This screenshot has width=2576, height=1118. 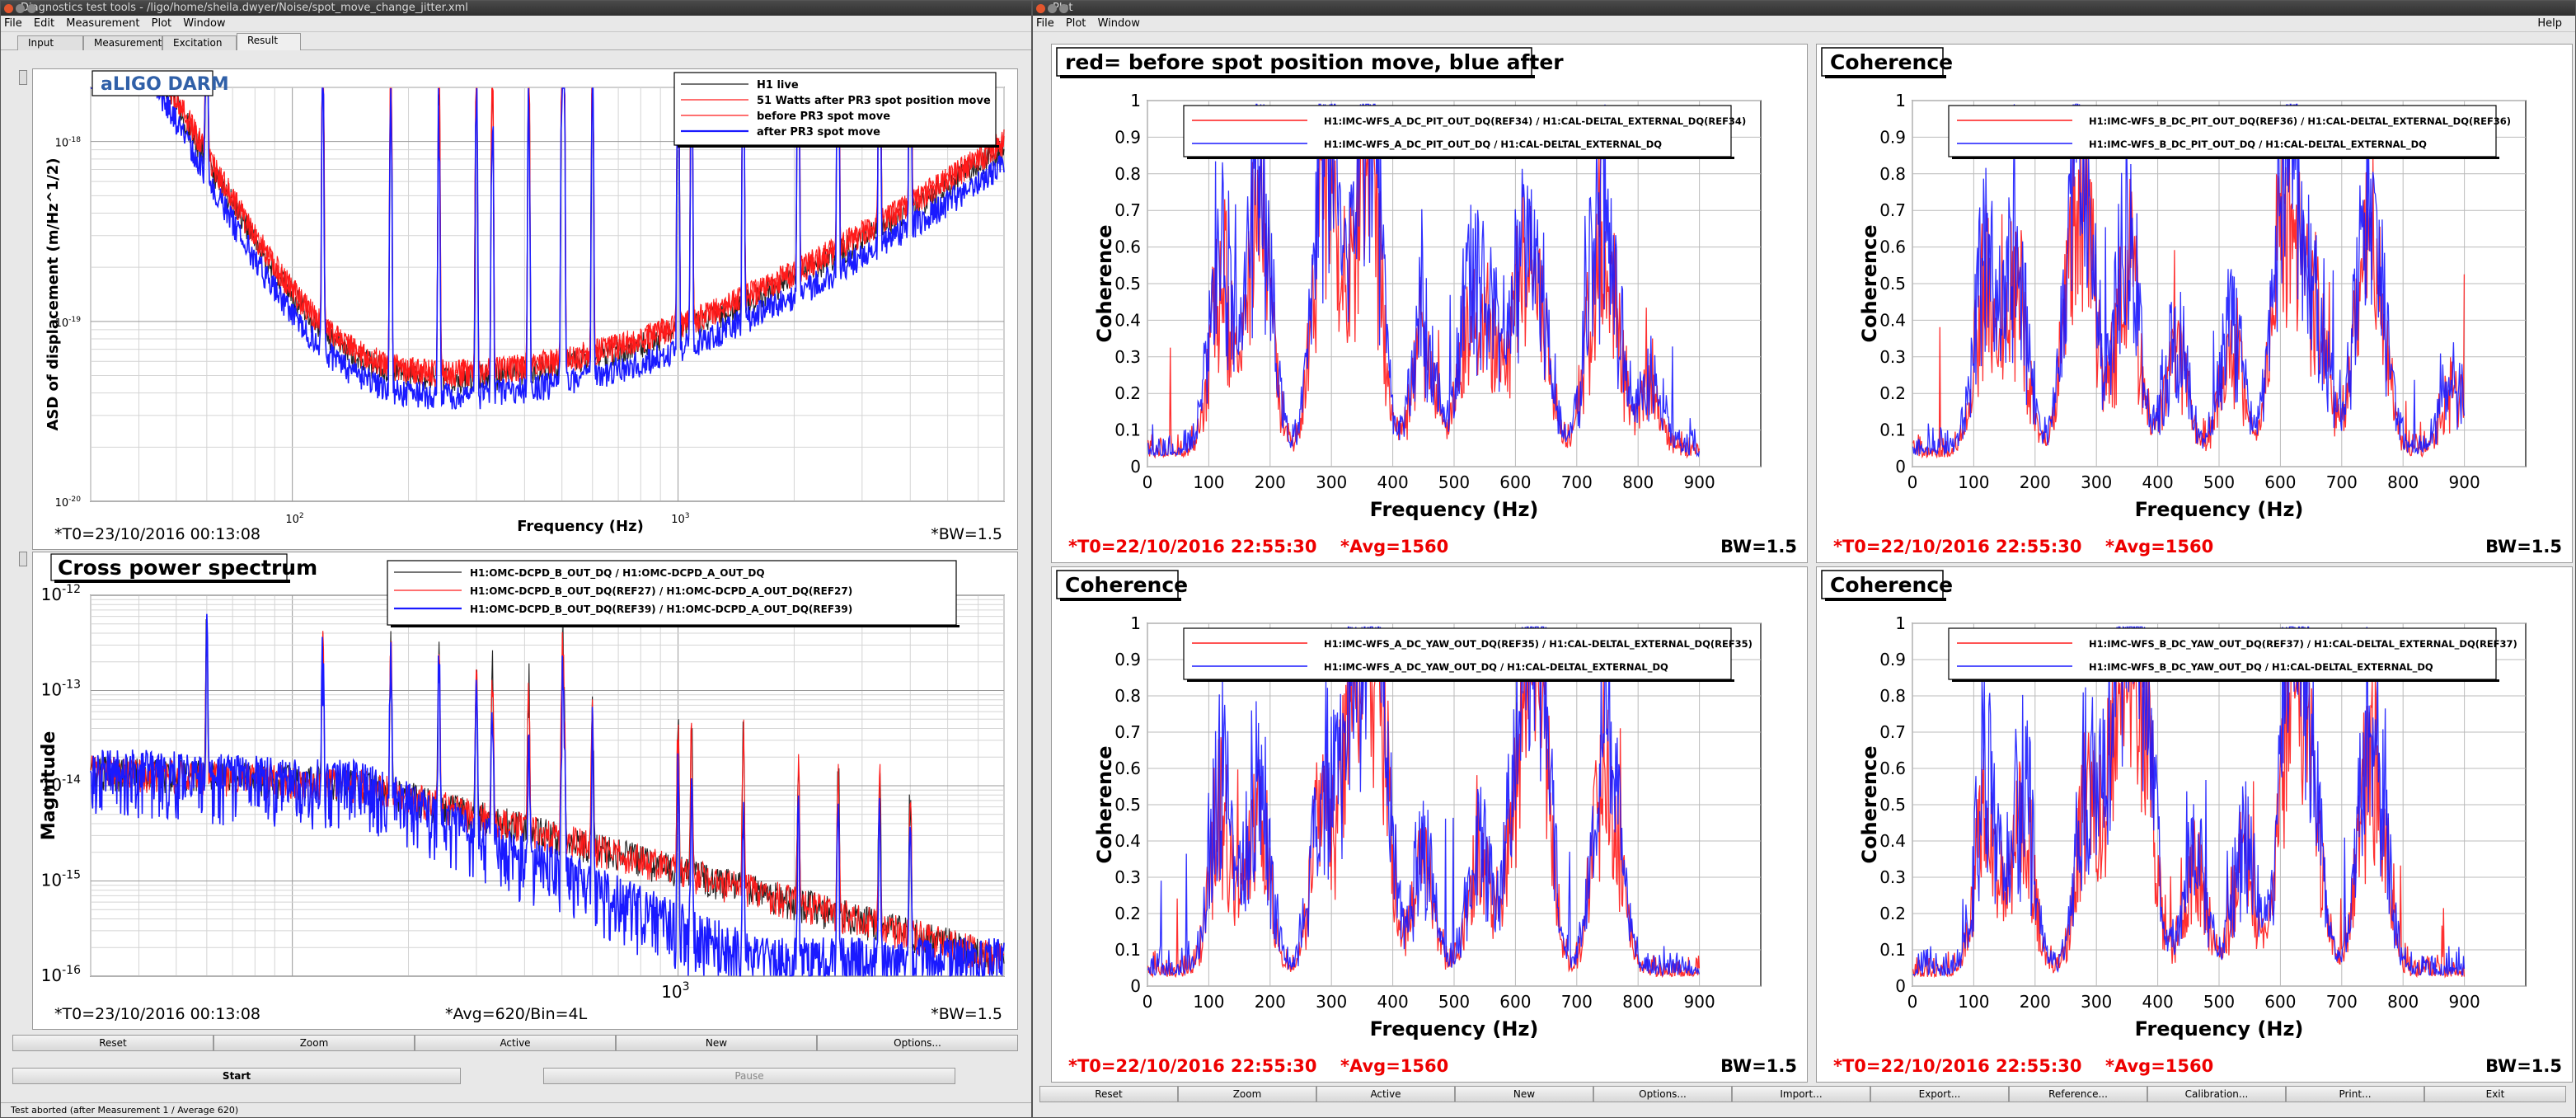 I want to click on plot-frame, so click(x=547, y=294).